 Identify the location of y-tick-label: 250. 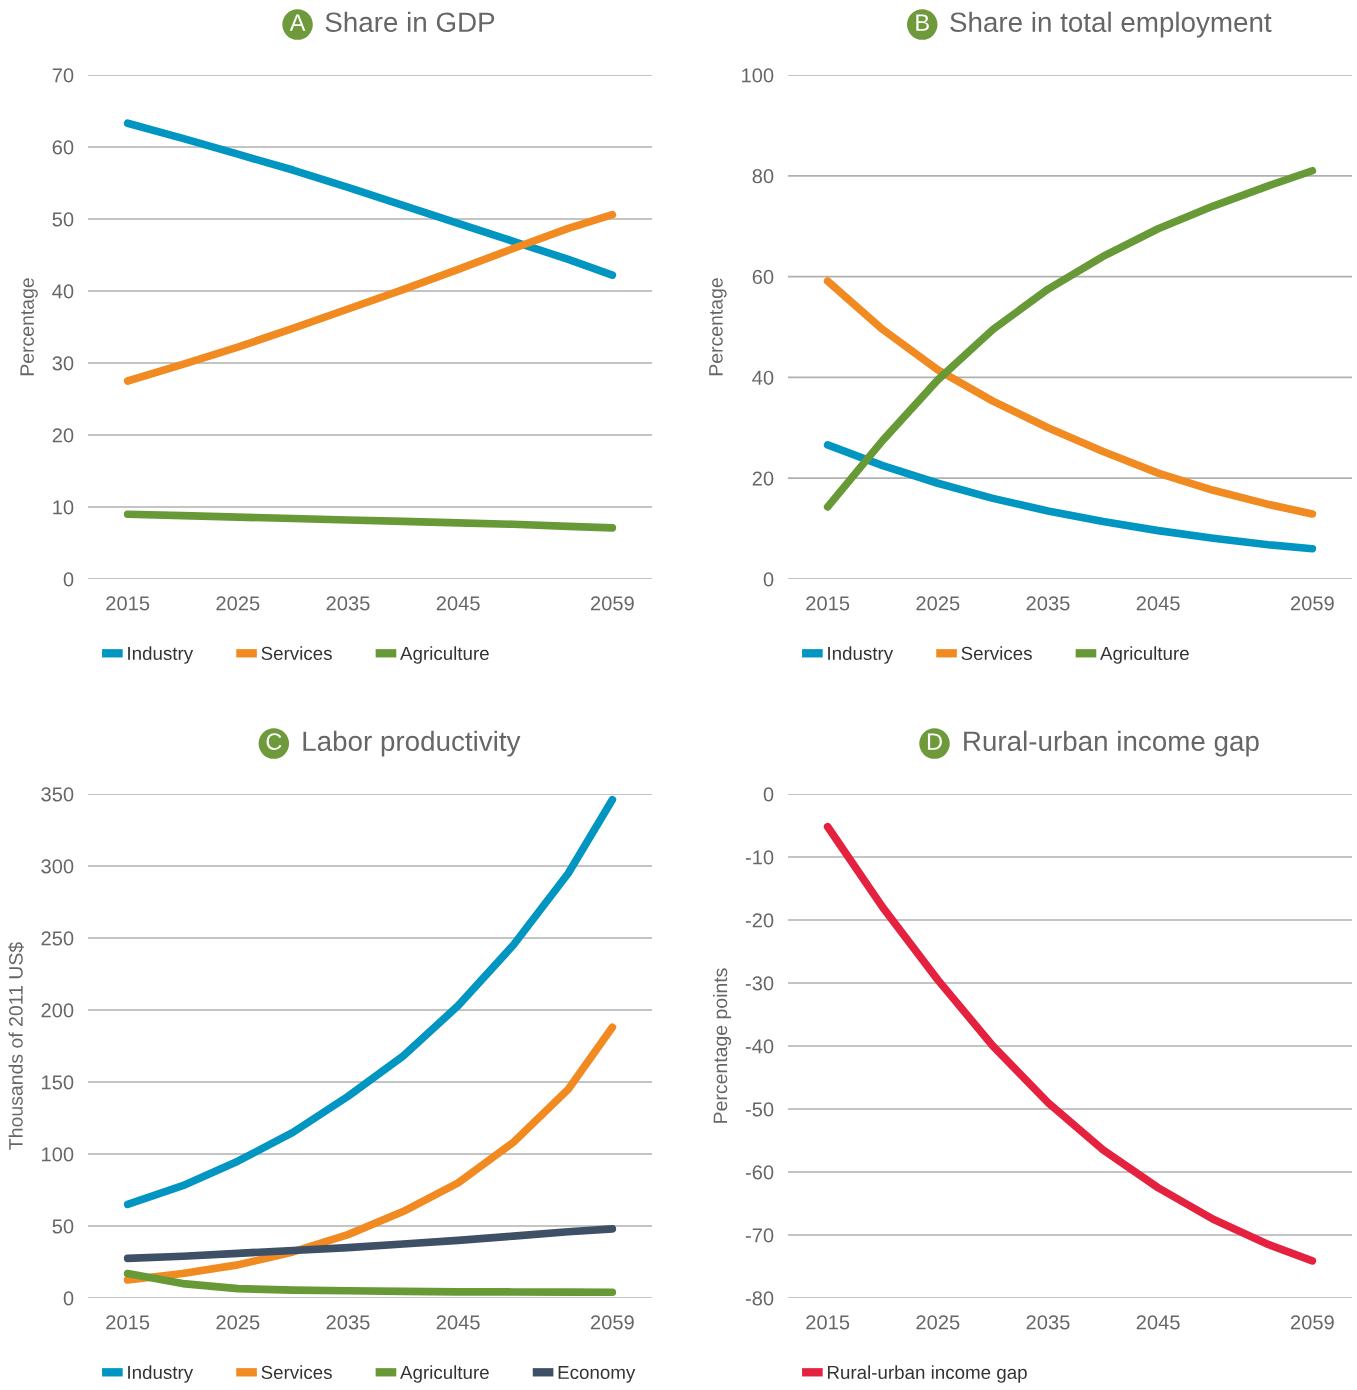
(57, 938).